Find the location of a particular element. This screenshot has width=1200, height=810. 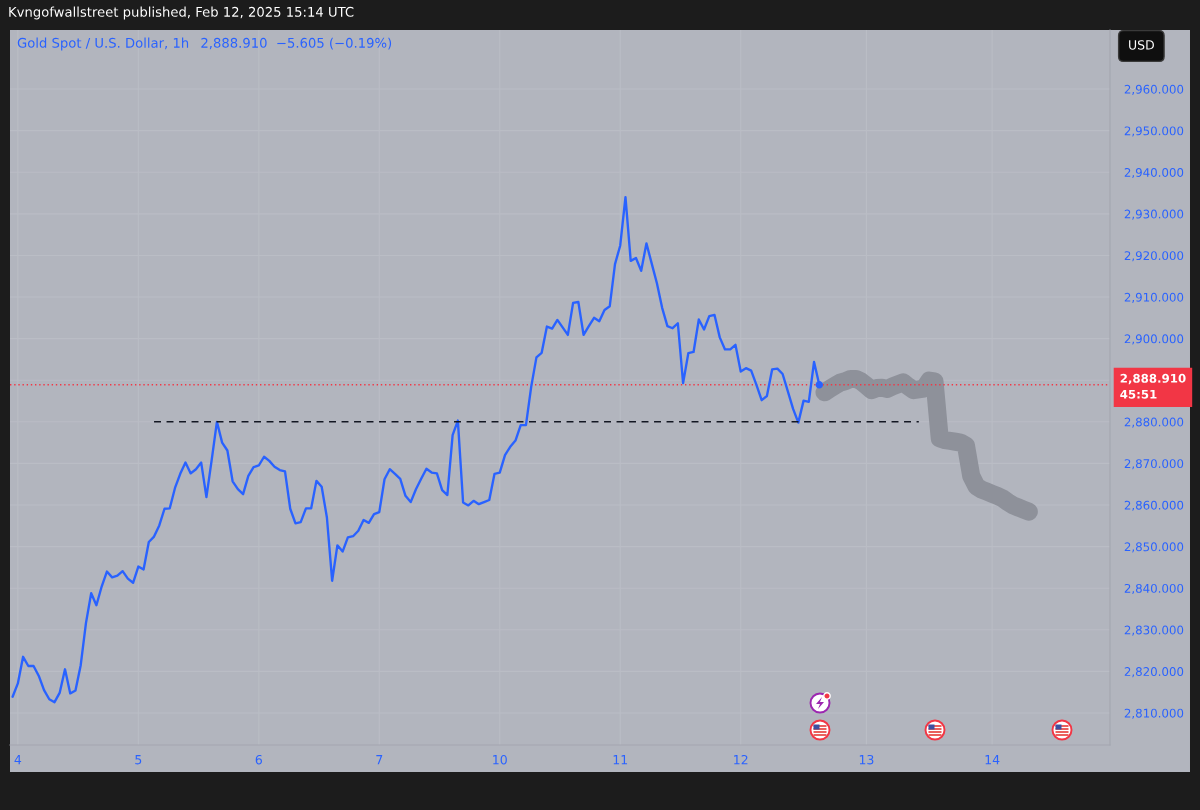

x-tick-label: 6 is located at coordinates (258, 759).